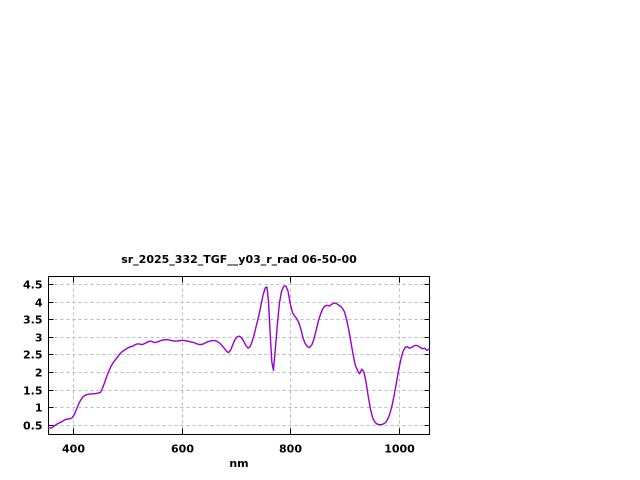 The image size is (640, 480). Describe the element at coordinates (33, 391) in the screenshot. I see `y-tick-label: 1.5` at that location.